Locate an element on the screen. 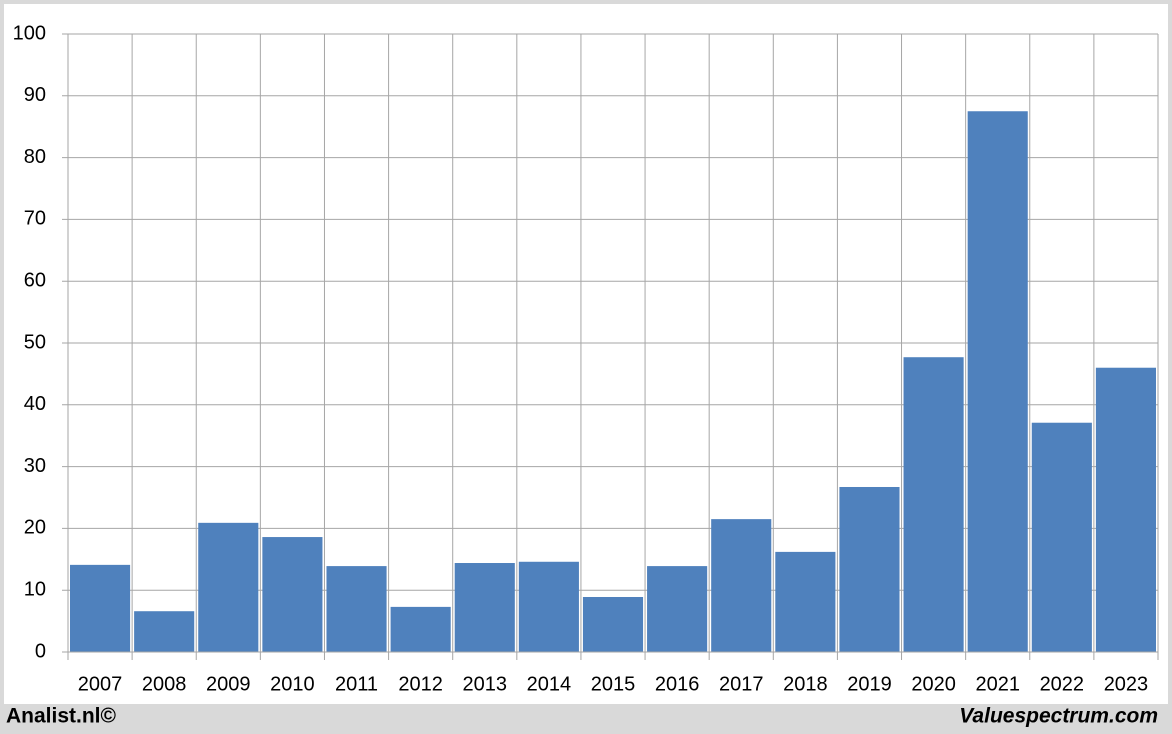 This screenshot has height=734, width=1172. x-tick-label: 2010 is located at coordinates (292, 684).